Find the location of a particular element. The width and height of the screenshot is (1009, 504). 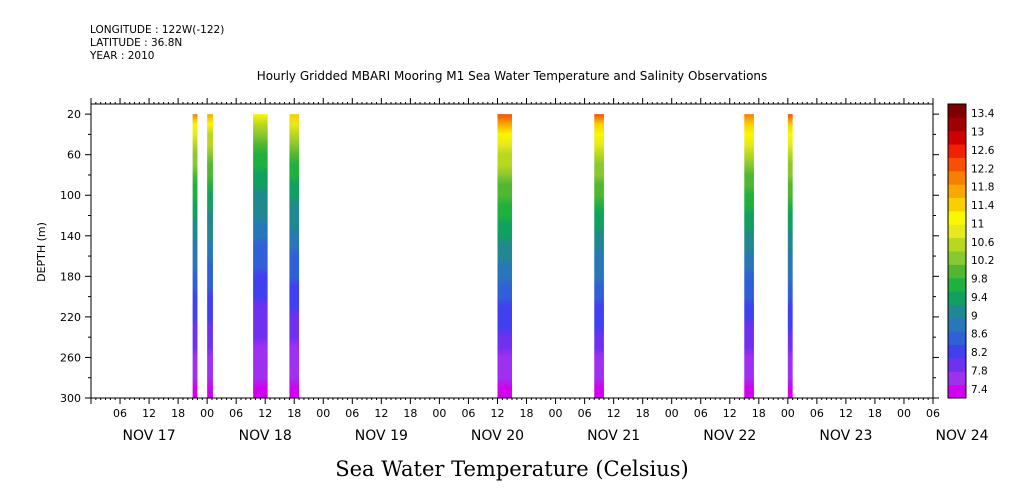

x-day-label: NOV 18 is located at coordinates (265, 436).